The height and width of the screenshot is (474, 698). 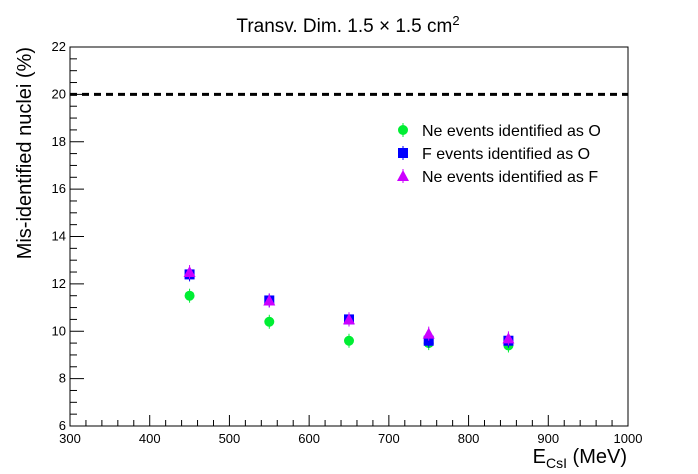 I want to click on x-tick-label: 500, so click(x=230, y=438).